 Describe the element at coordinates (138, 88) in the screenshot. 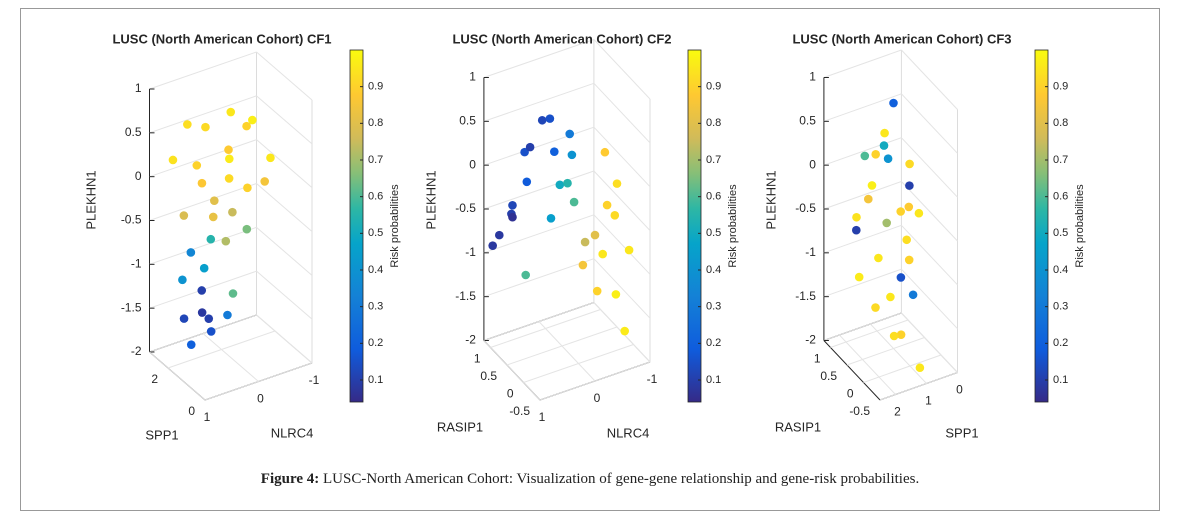

I see `z-tick-label: 1` at that location.